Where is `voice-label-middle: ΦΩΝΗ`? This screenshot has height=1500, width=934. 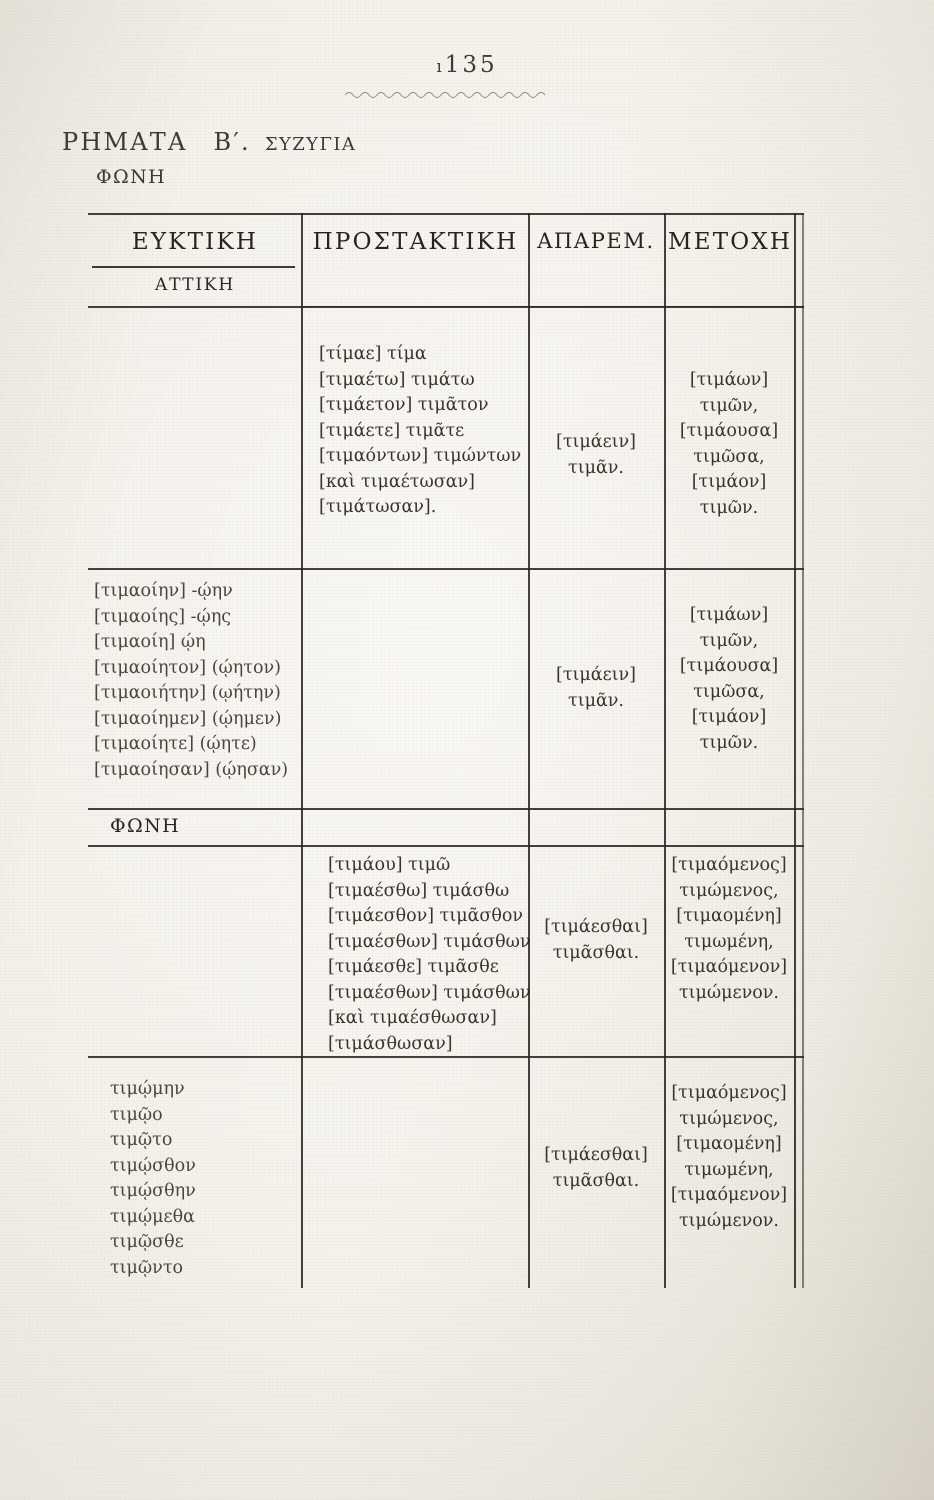 voice-label-middle: ΦΩΝΗ is located at coordinates (145, 826).